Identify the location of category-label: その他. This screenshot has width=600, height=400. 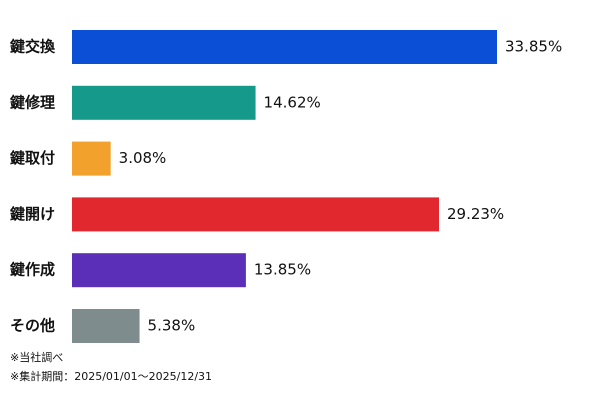
(32, 326).